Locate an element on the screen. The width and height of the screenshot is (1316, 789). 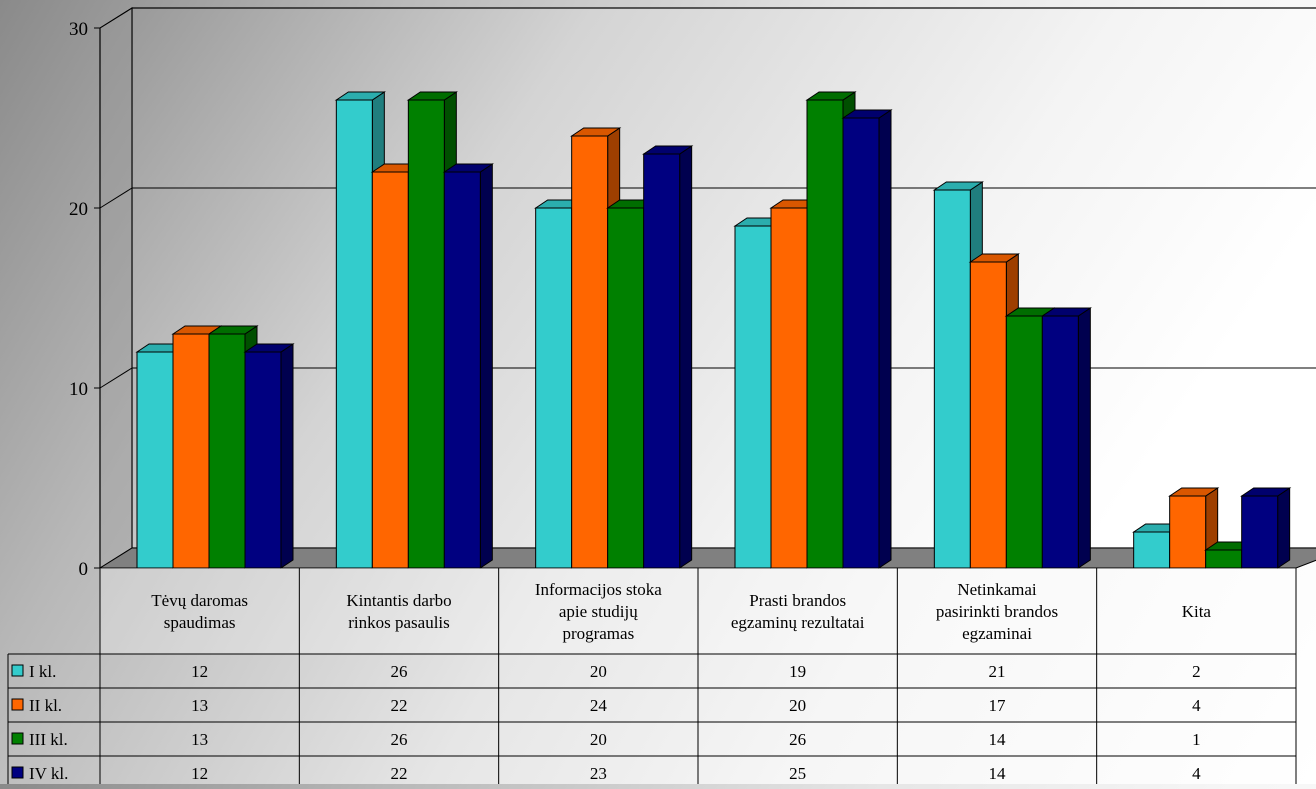
data-label: 25 is located at coordinates (797, 773).